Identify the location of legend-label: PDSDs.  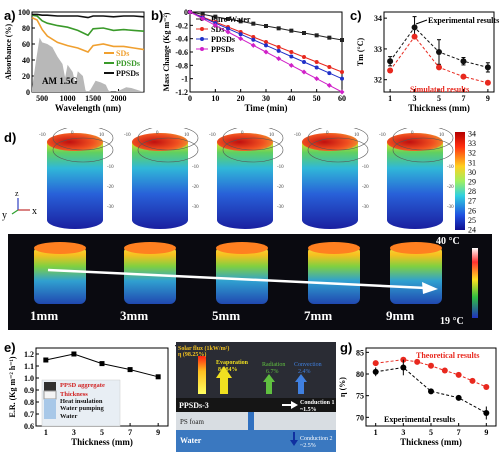
(223, 39).